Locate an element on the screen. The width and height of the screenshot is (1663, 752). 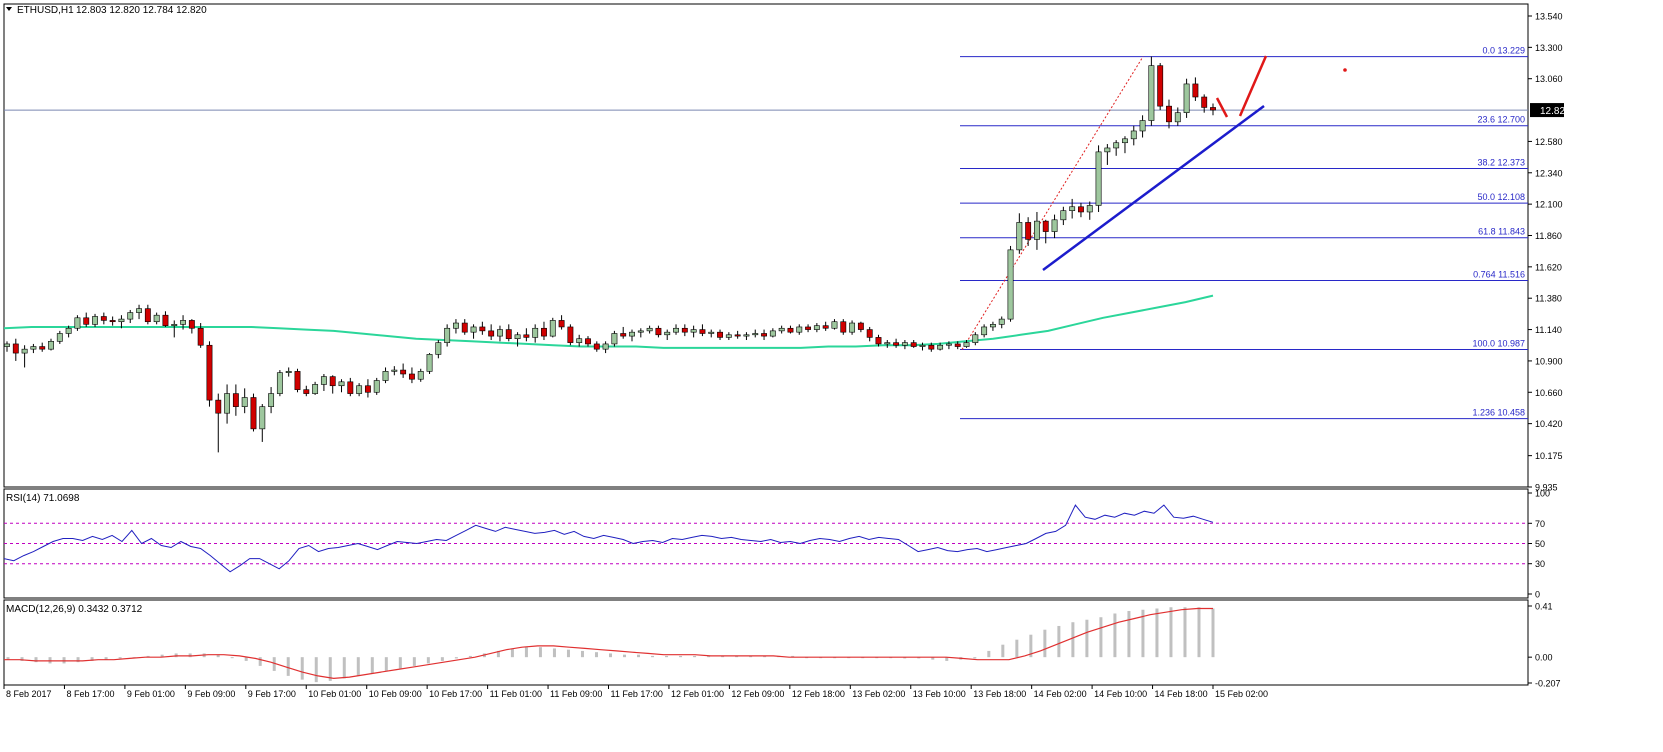
price-axis-label: 10.420 is located at coordinates (1549, 424).